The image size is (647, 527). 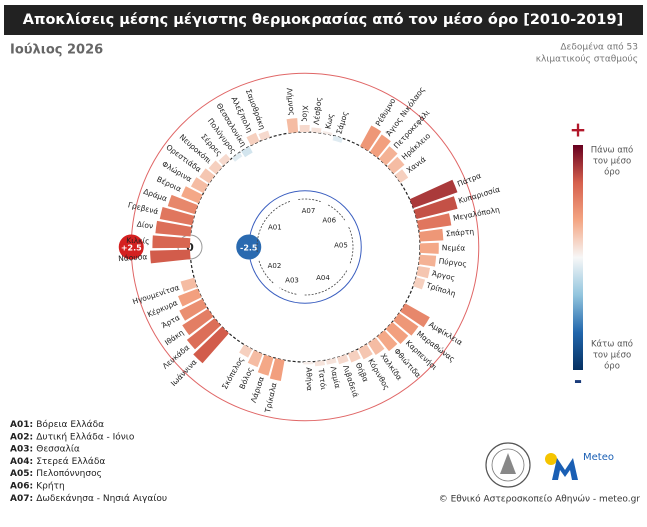 I want to click on region-code: A05, so click(x=341, y=246).